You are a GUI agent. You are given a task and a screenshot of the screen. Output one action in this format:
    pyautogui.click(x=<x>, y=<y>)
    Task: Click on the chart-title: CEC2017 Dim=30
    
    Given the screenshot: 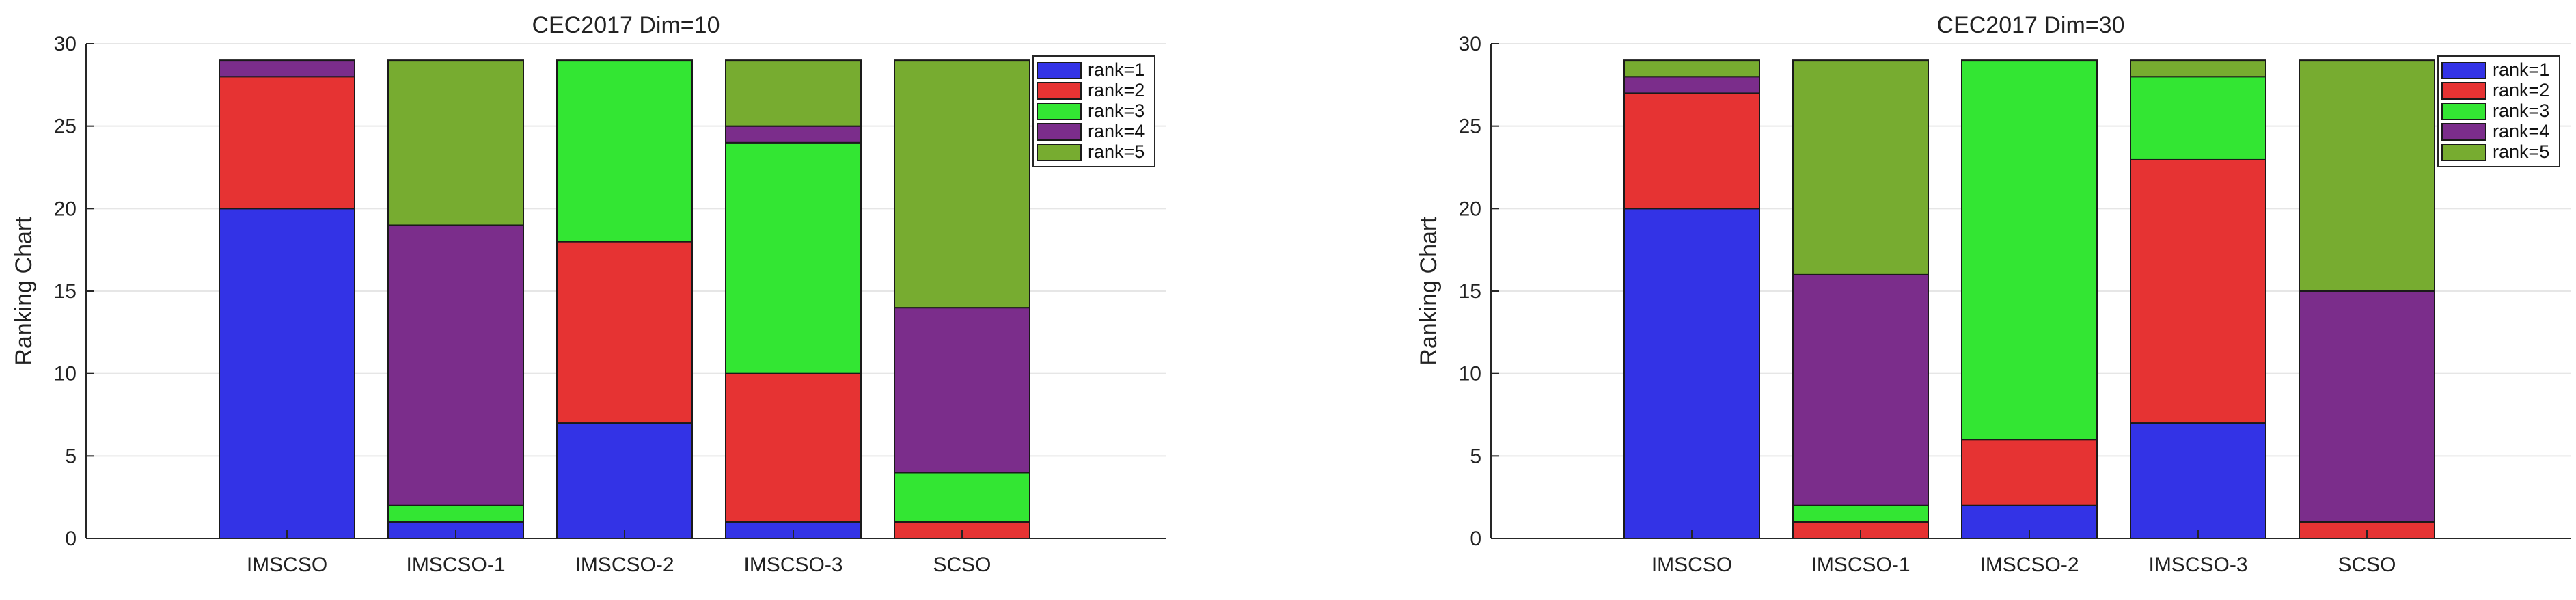 What is the action you would take?
    pyautogui.click(x=2031, y=25)
    